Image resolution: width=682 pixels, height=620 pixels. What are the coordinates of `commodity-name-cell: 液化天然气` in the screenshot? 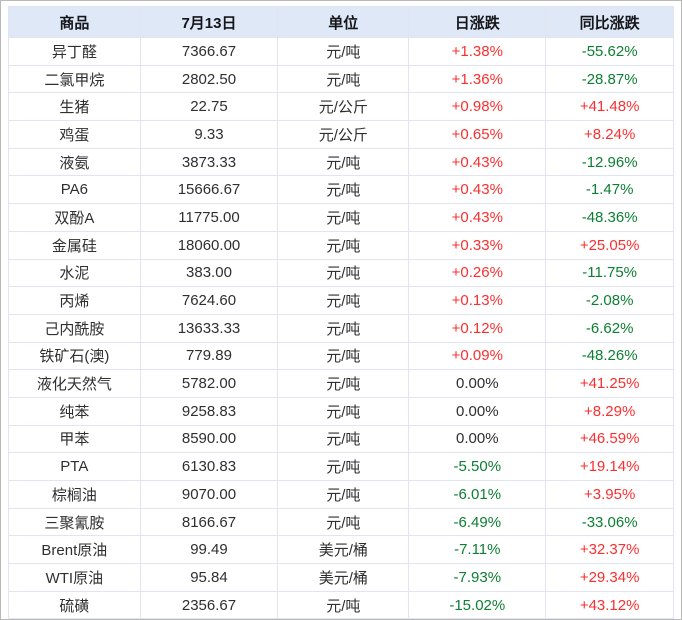 It's located at (74, 383).